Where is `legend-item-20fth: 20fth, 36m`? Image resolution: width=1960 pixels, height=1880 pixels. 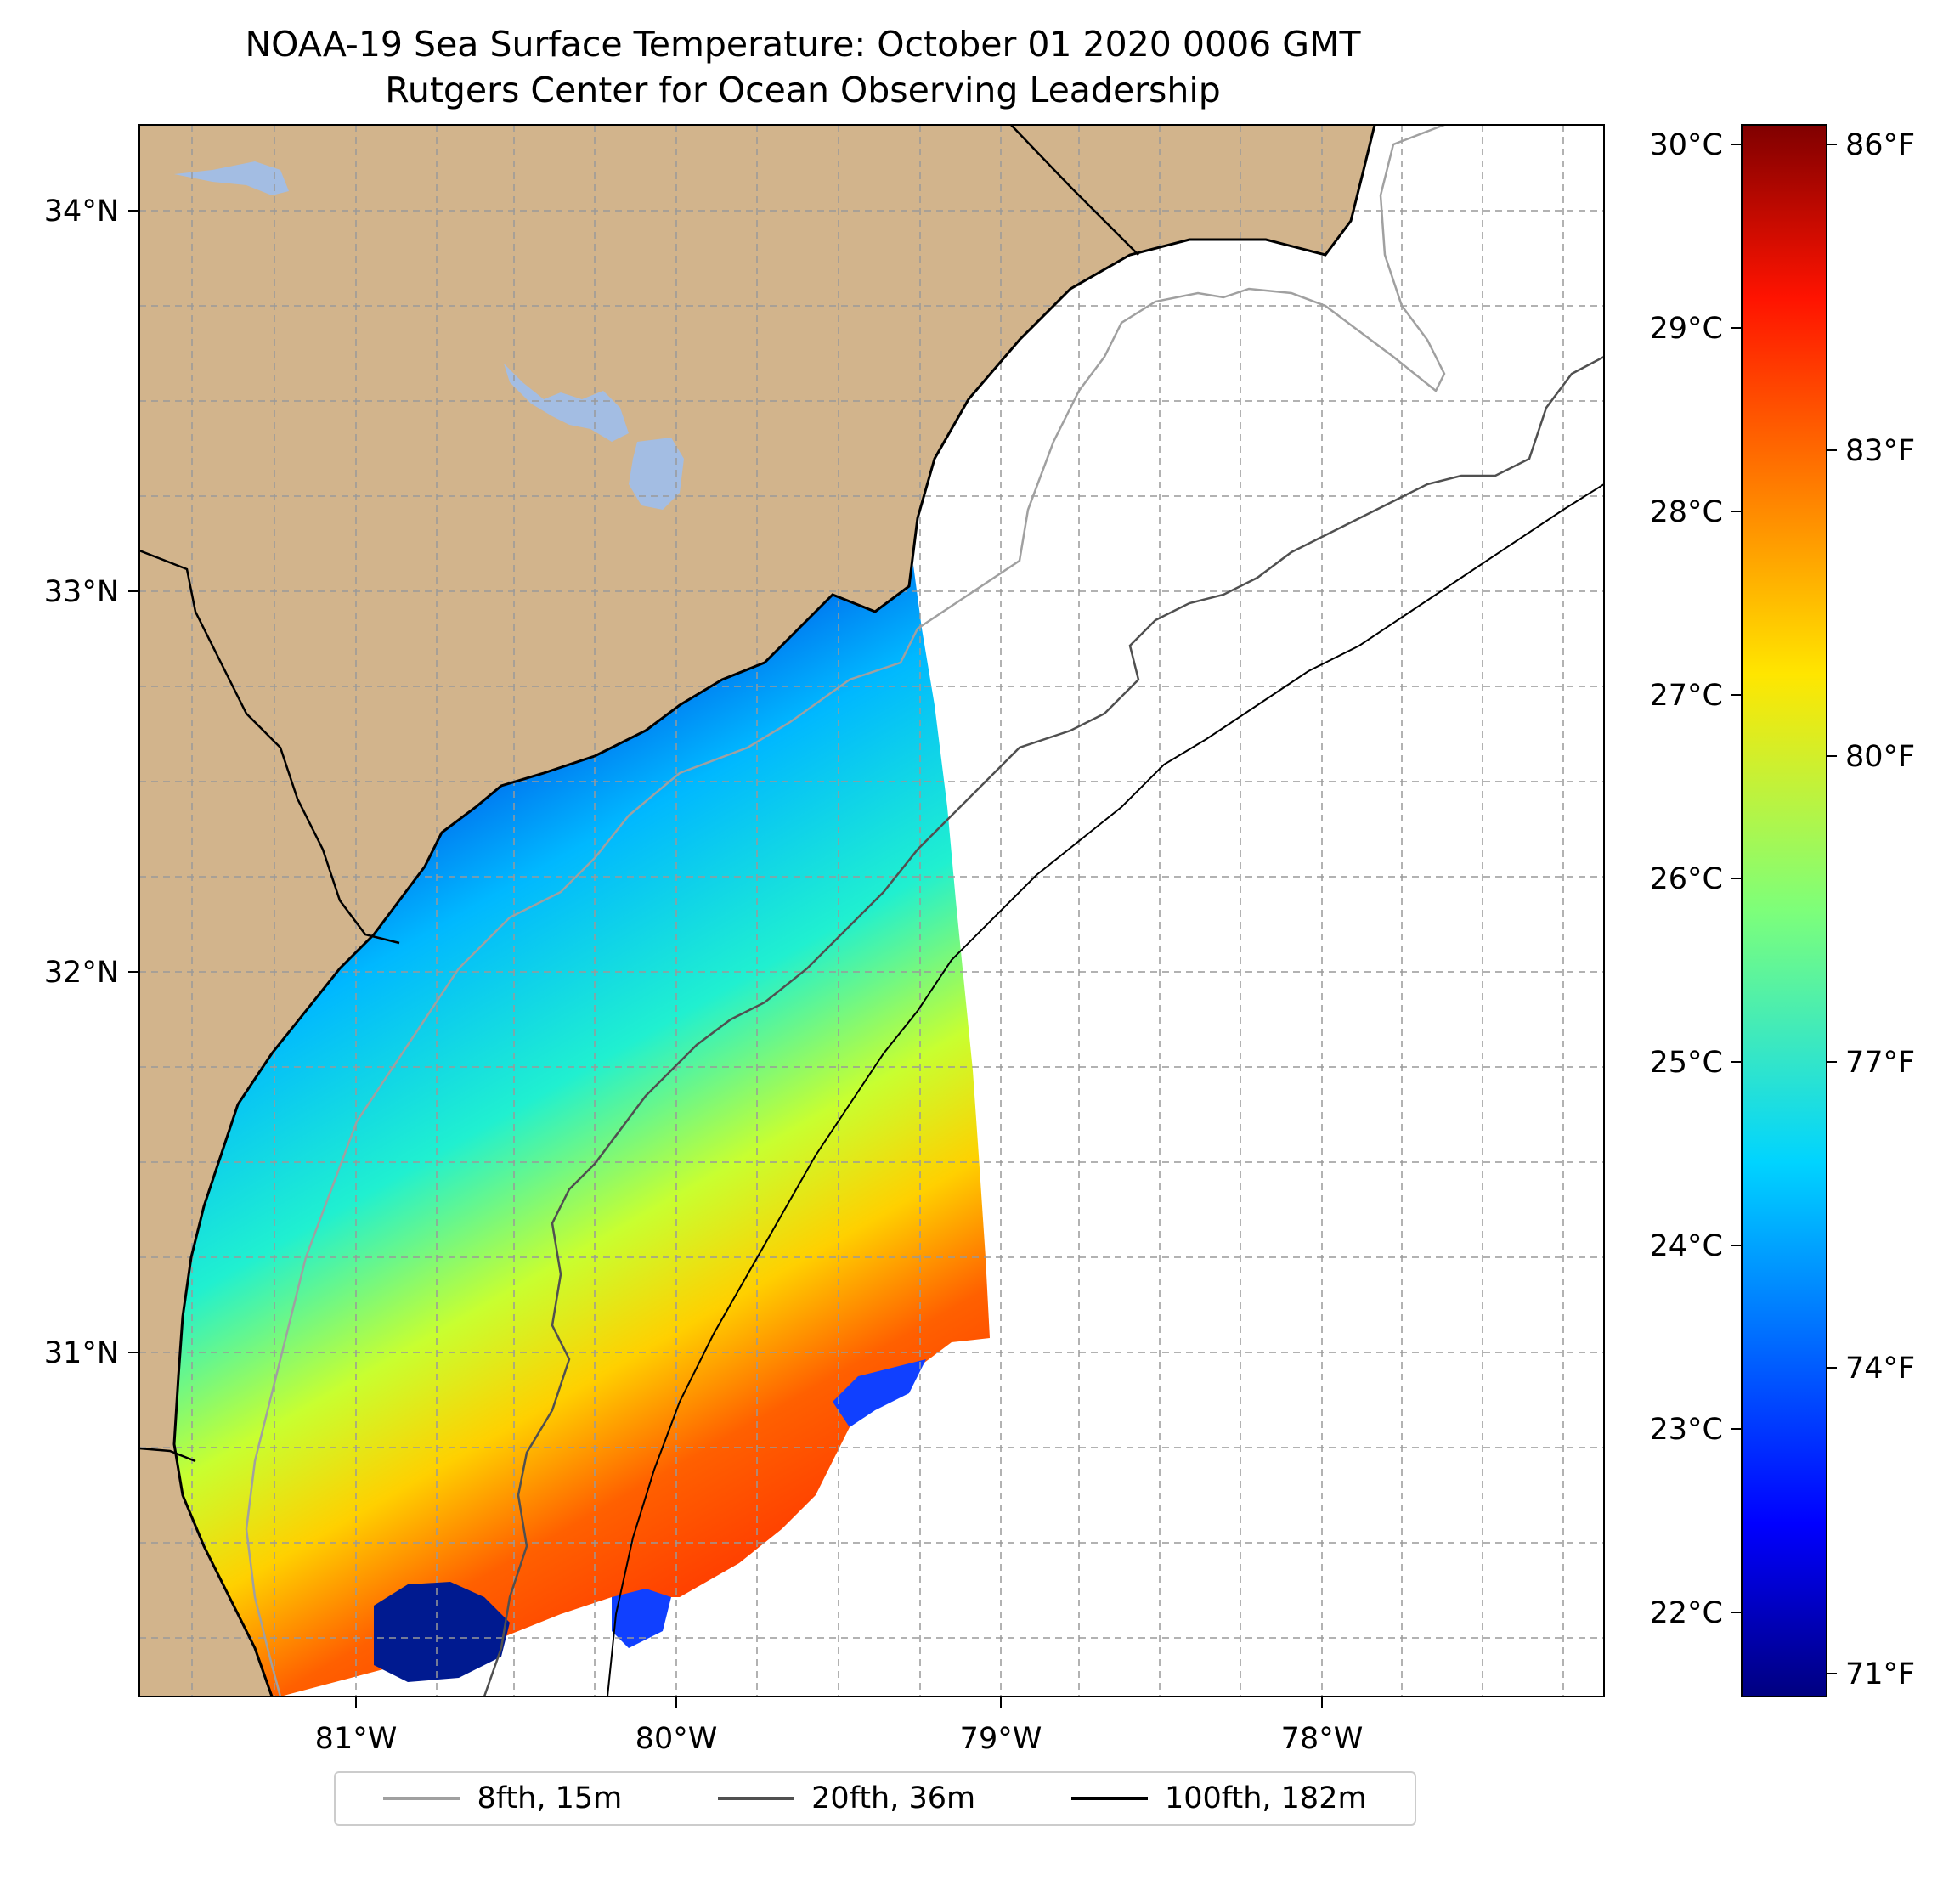 legend-item-20fth: 20fth, 36m is located at coordinates (847, 1798).